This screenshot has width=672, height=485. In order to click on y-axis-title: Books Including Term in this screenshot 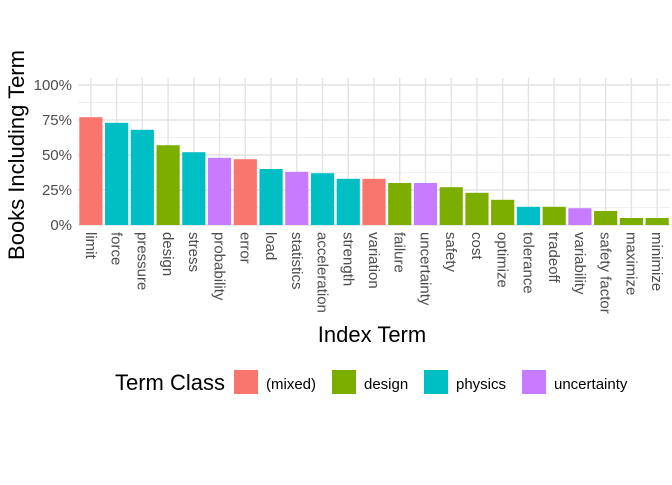, I will do `click(16, 155)`.